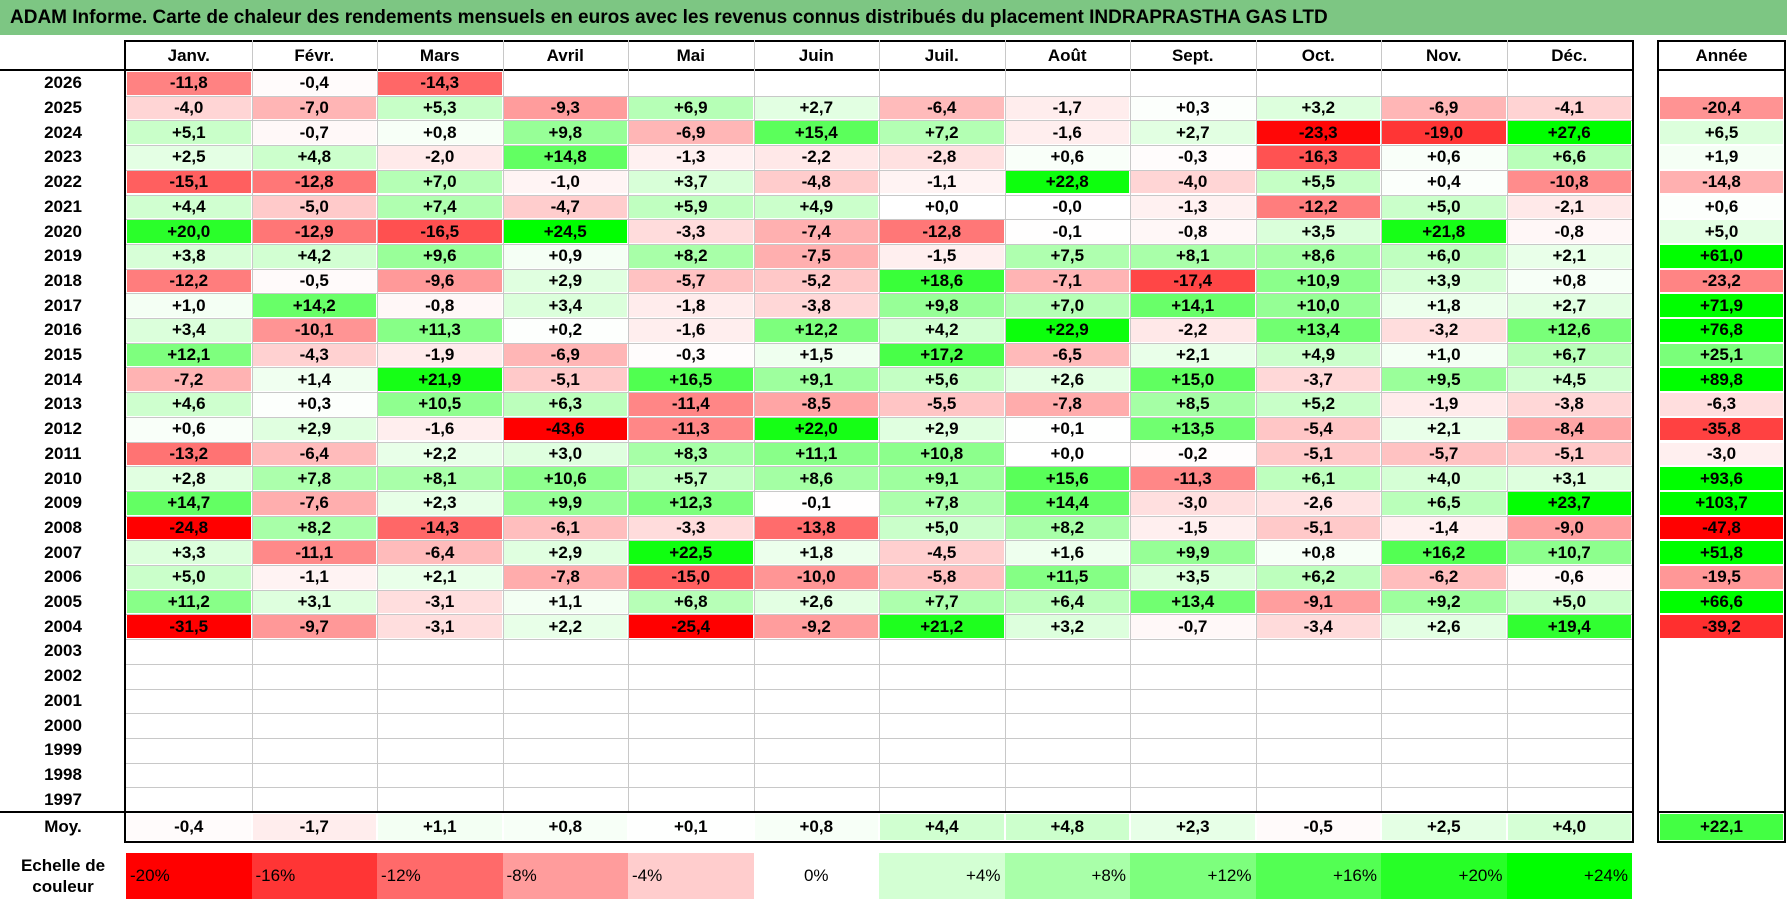  Describe the element at coordinates (189, 478) in the screenshot. I see `heatmap-cell: +2,8` at that location.